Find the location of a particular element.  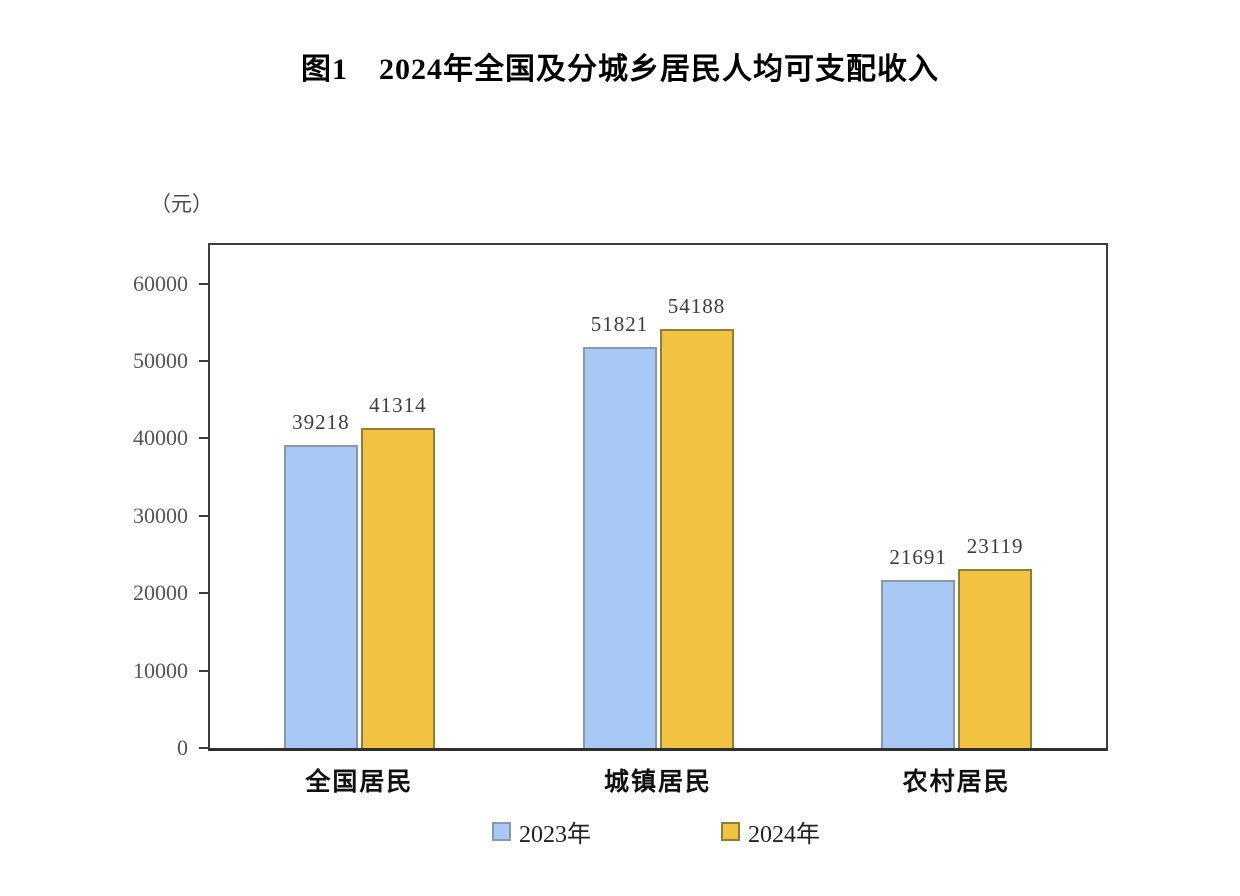

y-axis-tick-label: 40000 is located at coordinates (160, 438).